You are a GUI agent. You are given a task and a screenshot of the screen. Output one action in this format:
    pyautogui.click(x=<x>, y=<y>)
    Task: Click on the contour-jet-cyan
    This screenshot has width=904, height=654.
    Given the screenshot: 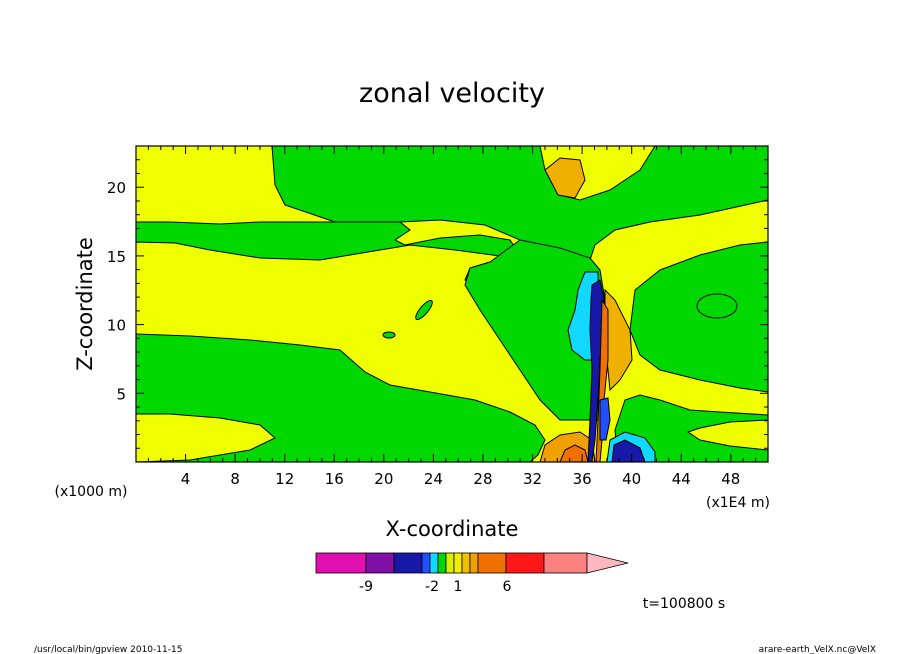 What is the action you would take?
    pyautogui.click(x=605, y=419)
    